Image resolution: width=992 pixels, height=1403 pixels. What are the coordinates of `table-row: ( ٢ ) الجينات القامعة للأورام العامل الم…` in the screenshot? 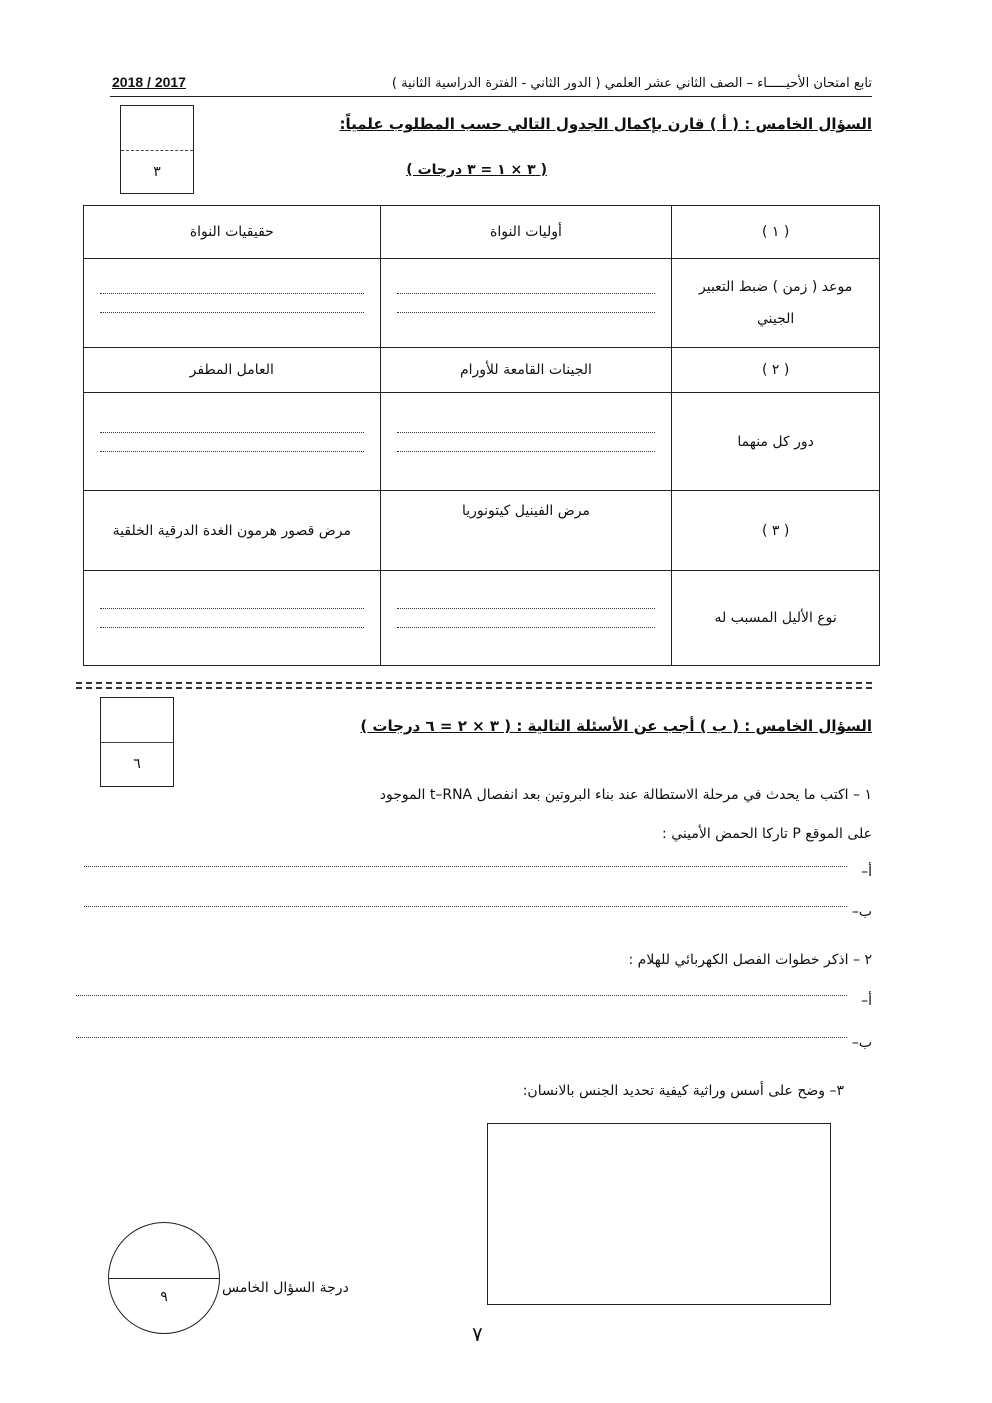 It's located at (481, 370).